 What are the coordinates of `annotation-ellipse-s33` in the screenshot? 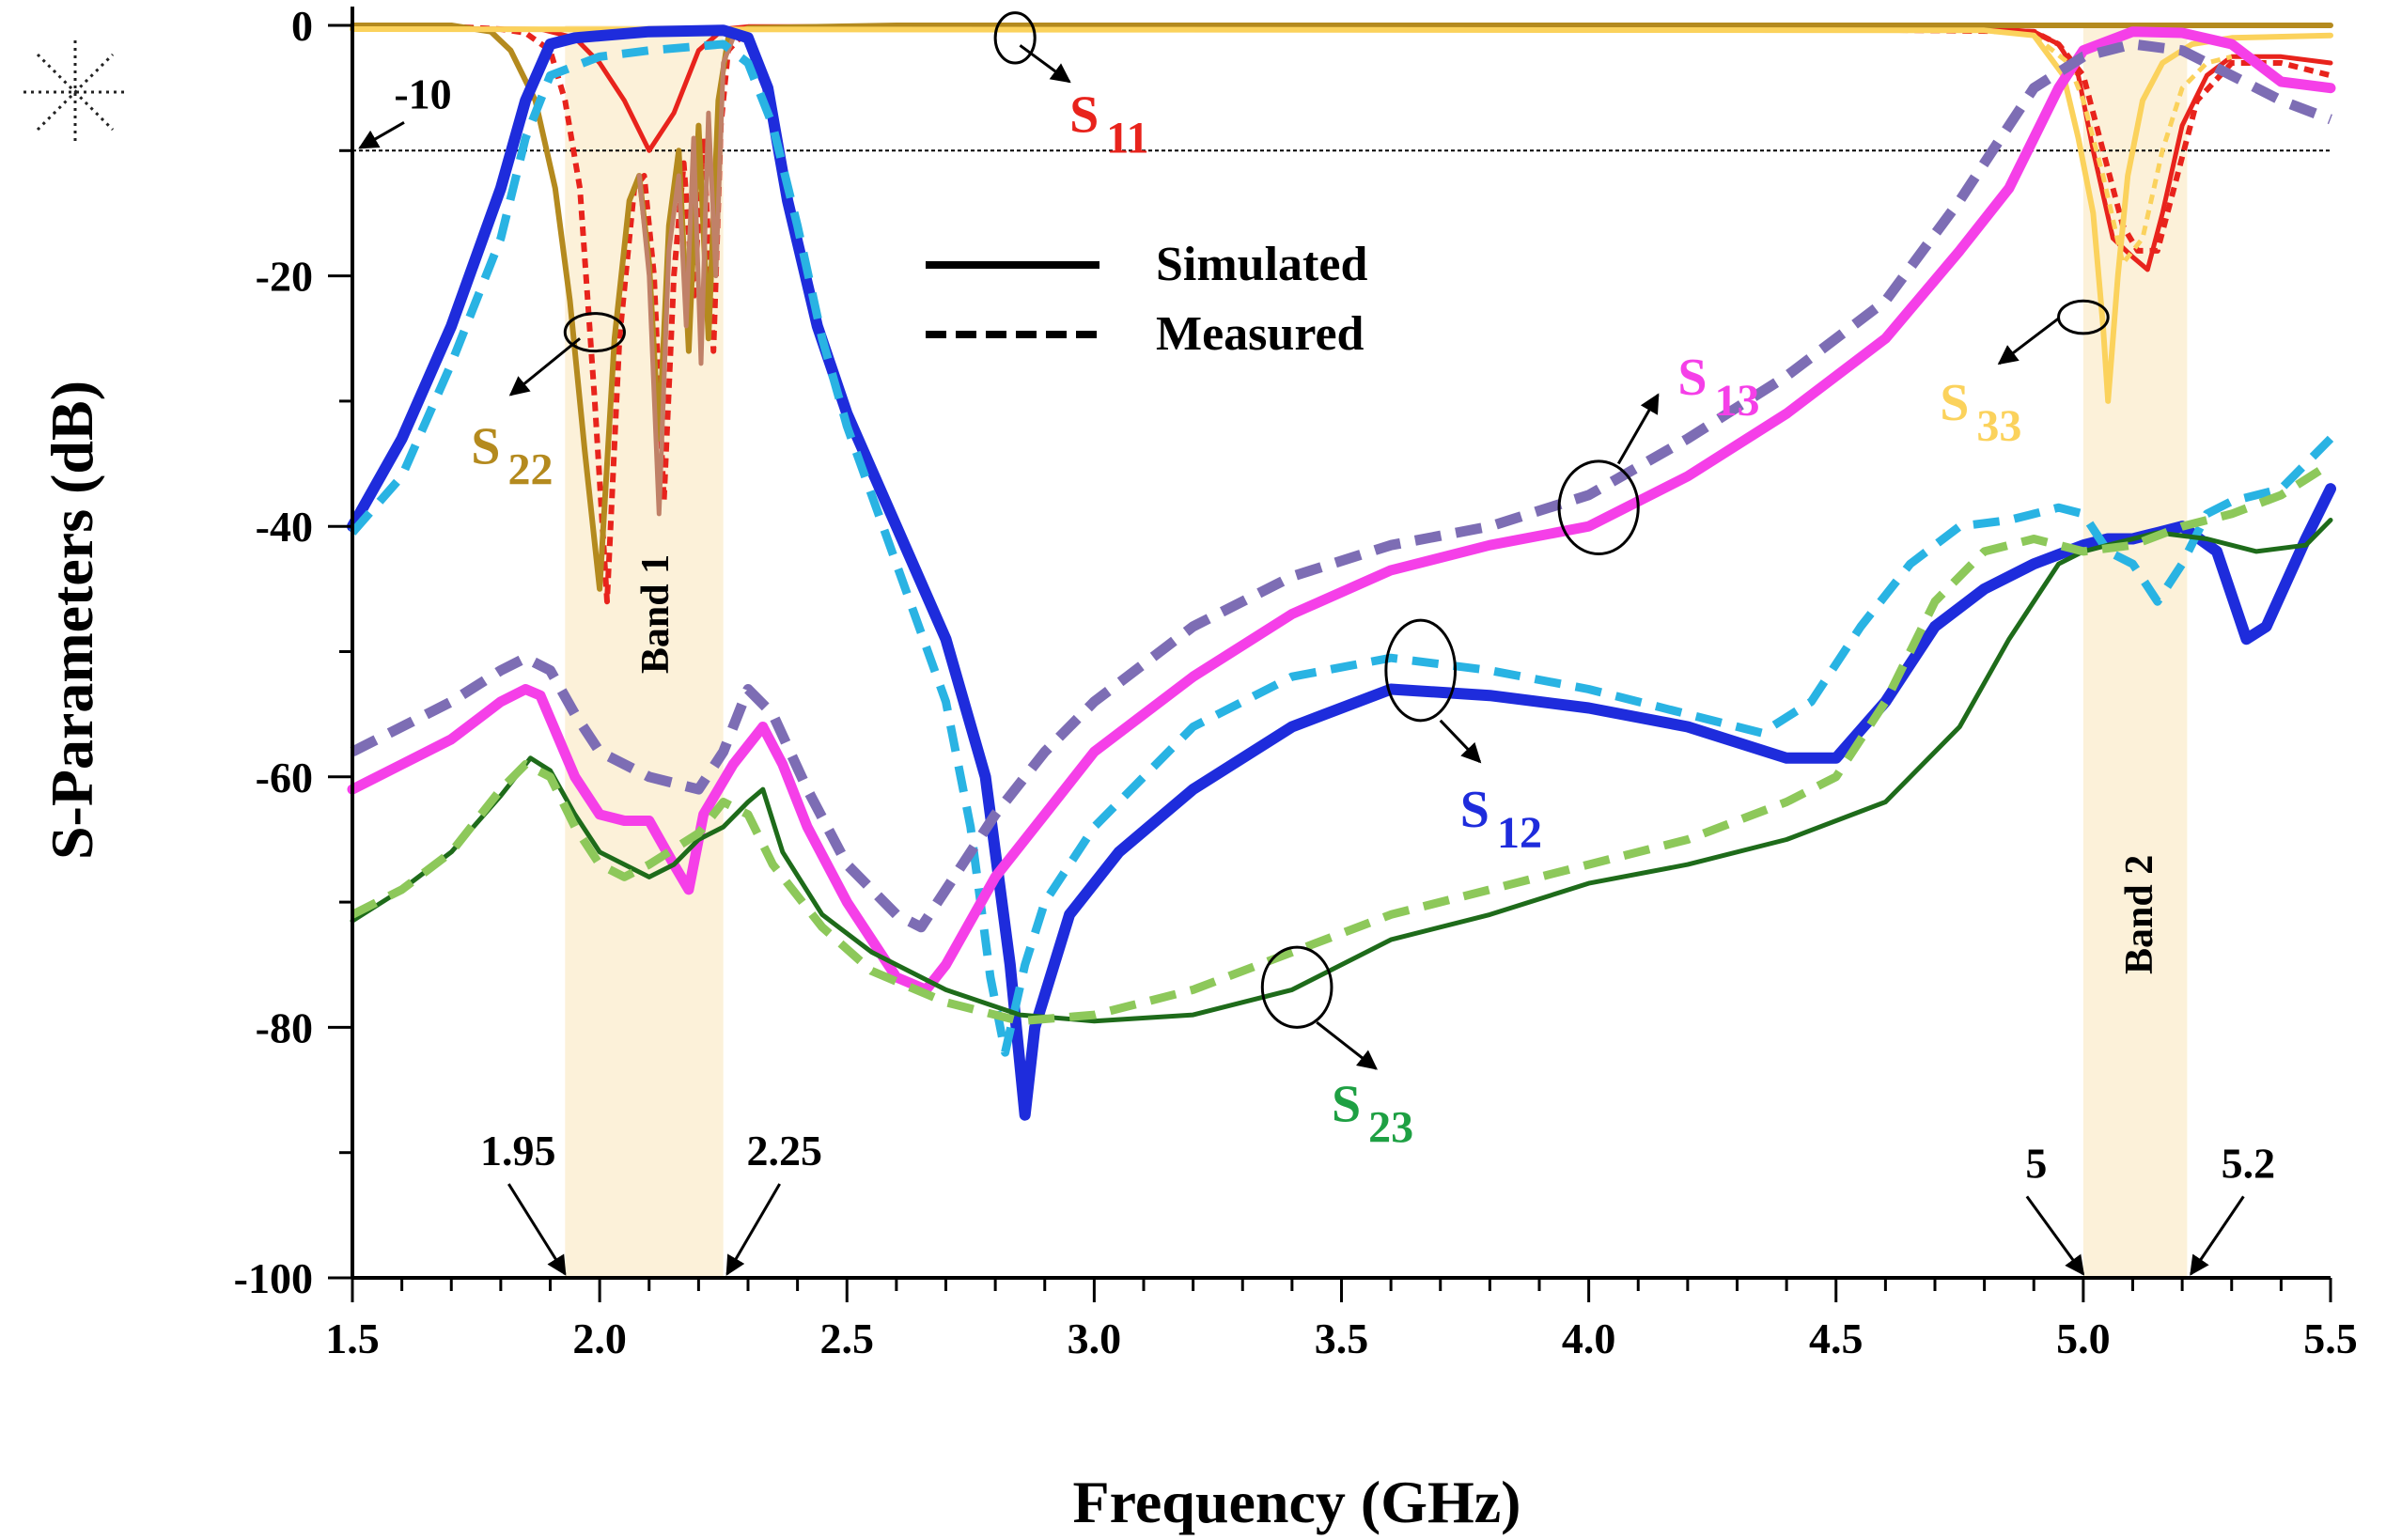 It's located at (2083, 317).